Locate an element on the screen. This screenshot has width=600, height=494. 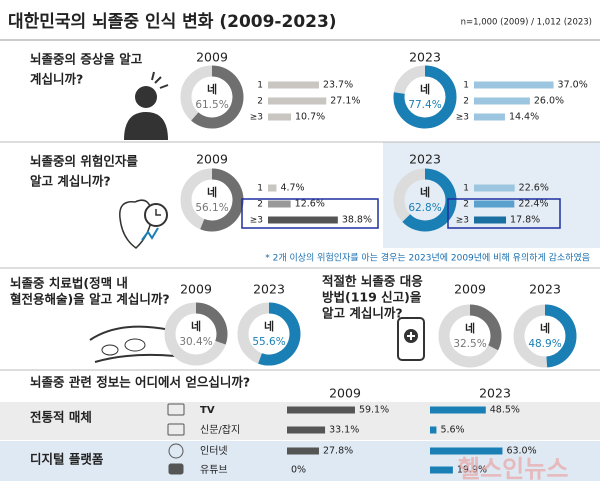
heart-clock-icon is located at coordinates (143, 224).